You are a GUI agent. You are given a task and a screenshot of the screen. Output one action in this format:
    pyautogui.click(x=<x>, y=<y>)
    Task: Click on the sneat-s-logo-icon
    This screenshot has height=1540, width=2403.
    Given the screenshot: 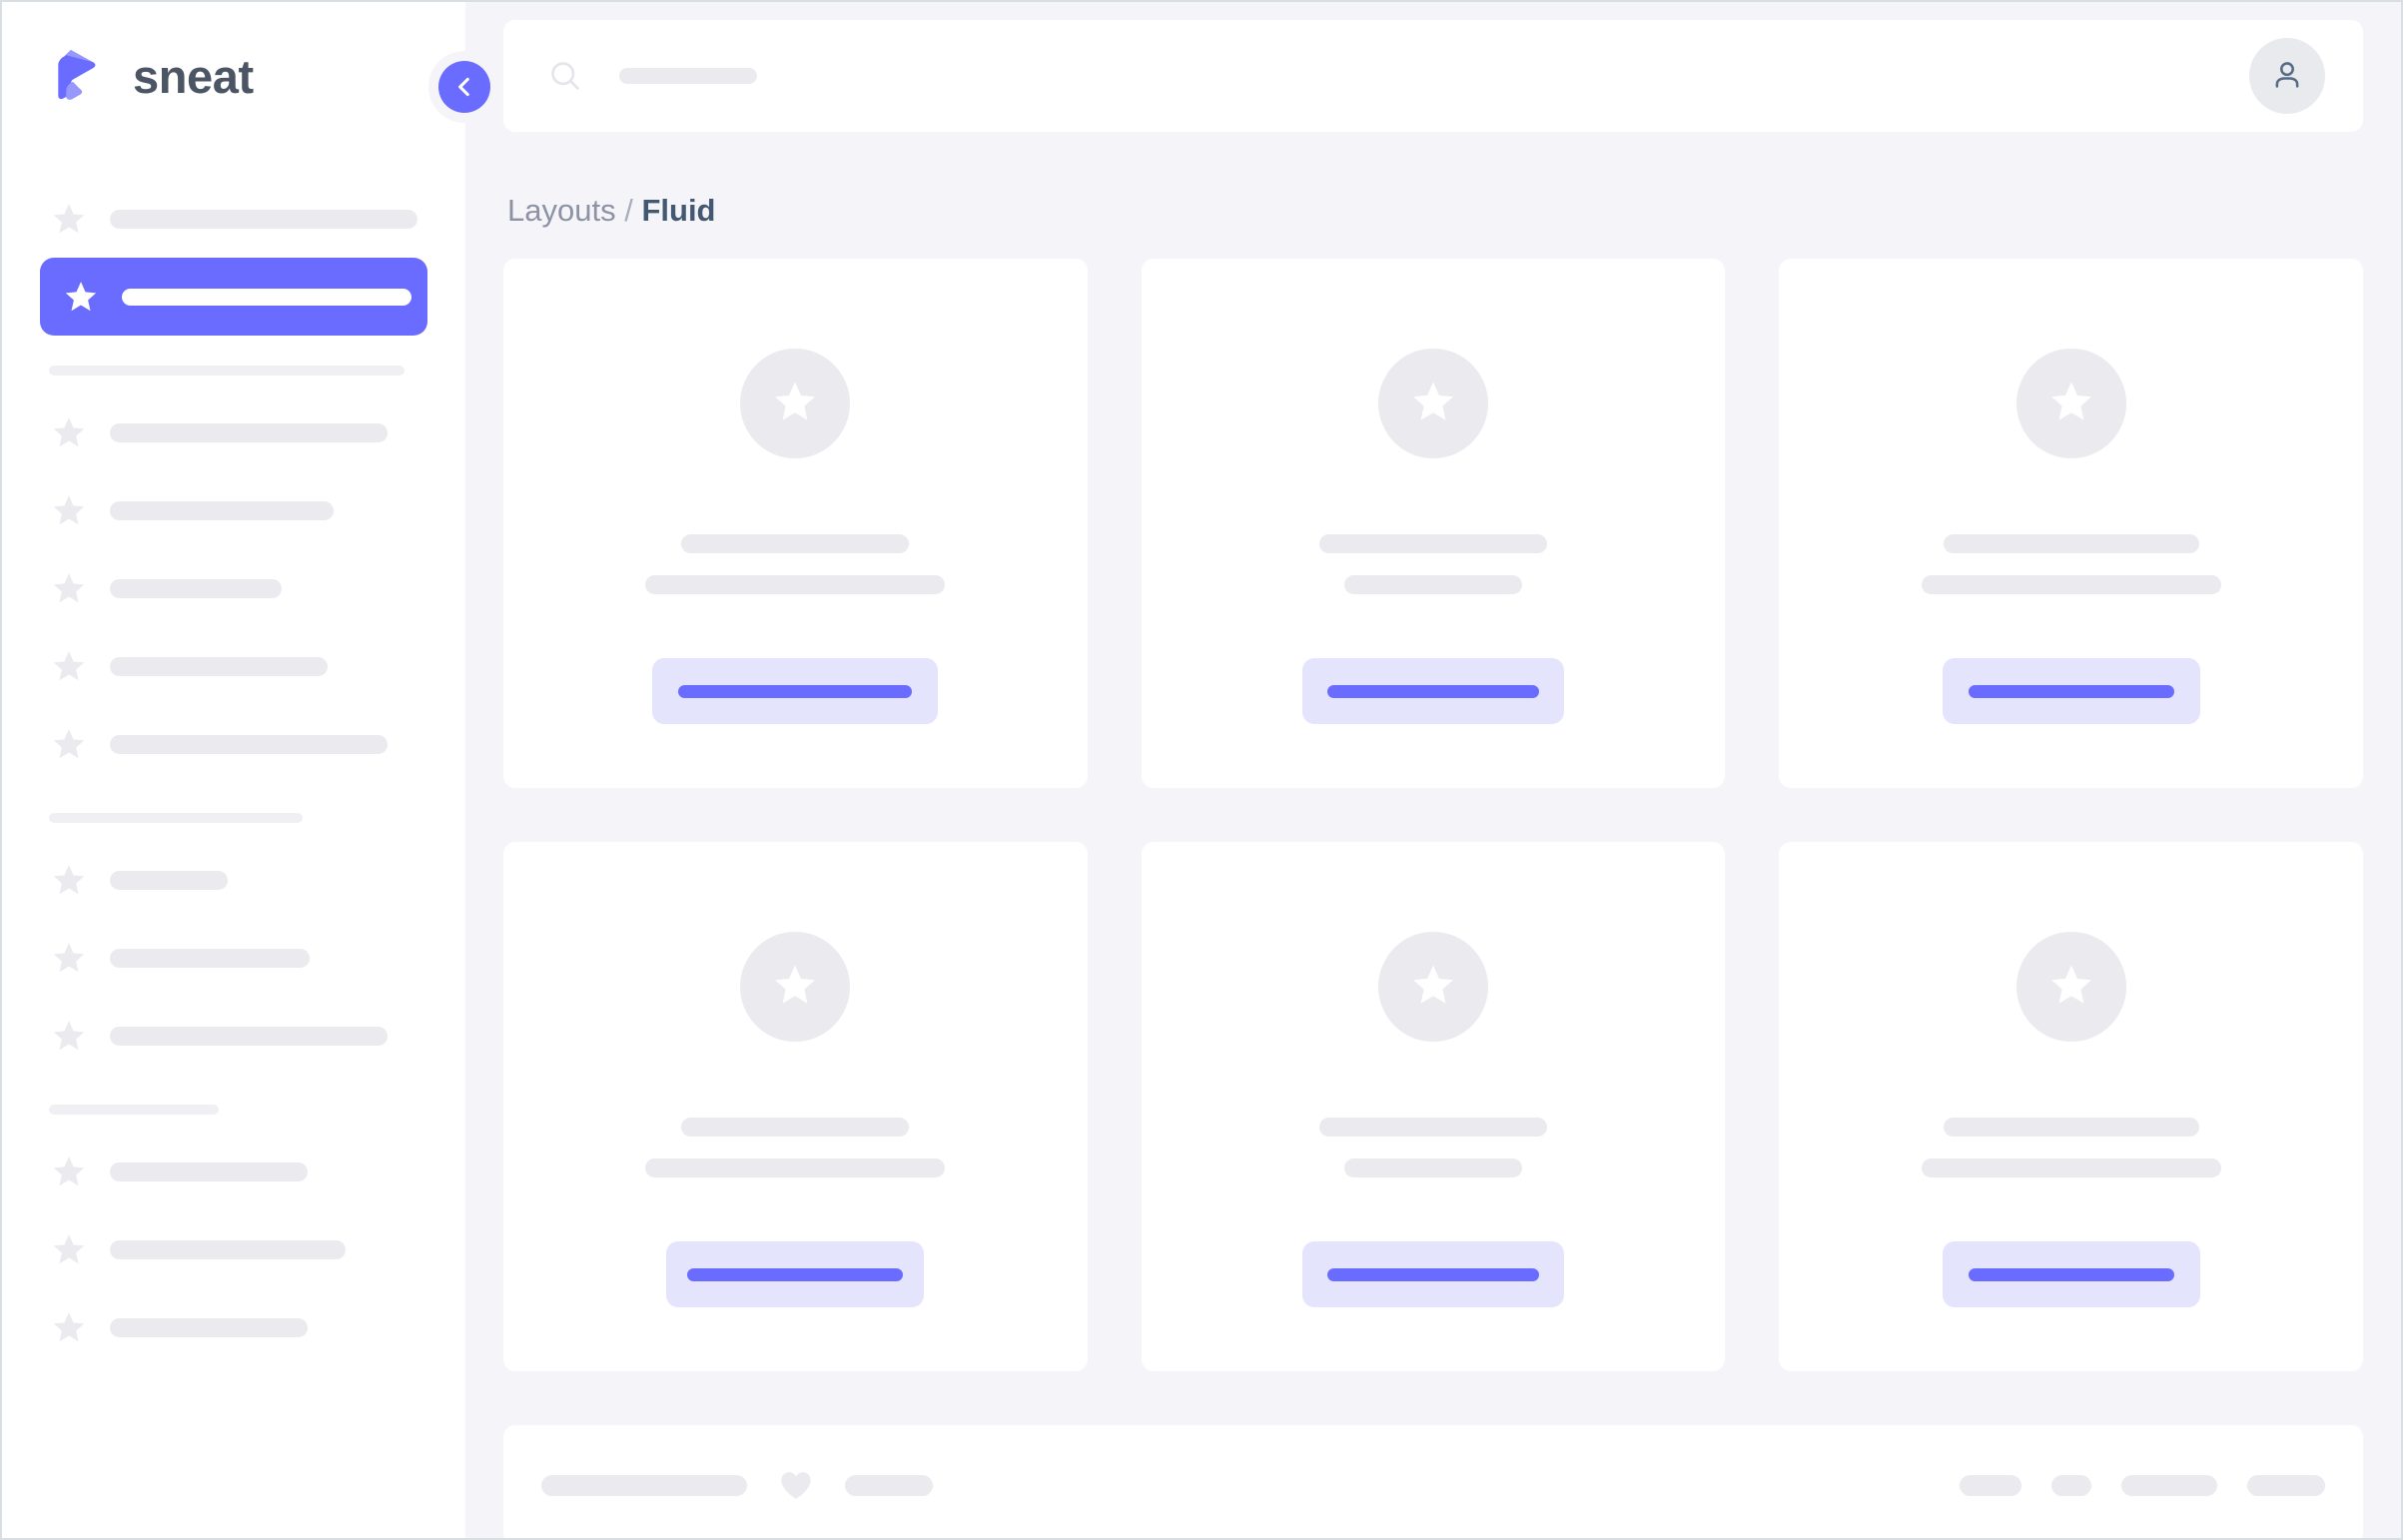 What is the action you would take?
    pyautogui.click(x=80, y=76)
    